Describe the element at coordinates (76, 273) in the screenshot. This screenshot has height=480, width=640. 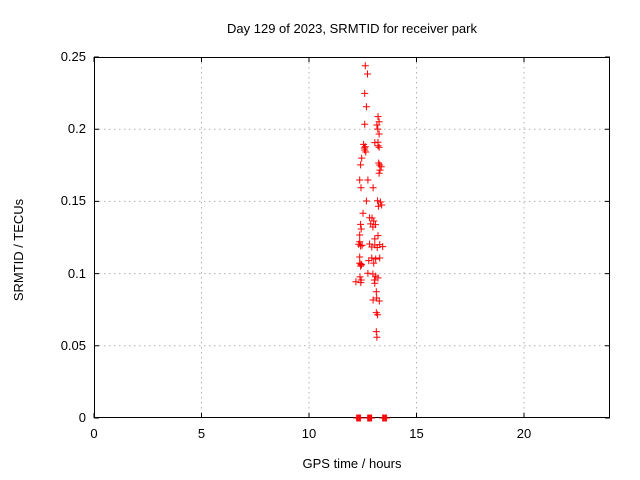
I see `y-tick-label: 0.1` at that location.